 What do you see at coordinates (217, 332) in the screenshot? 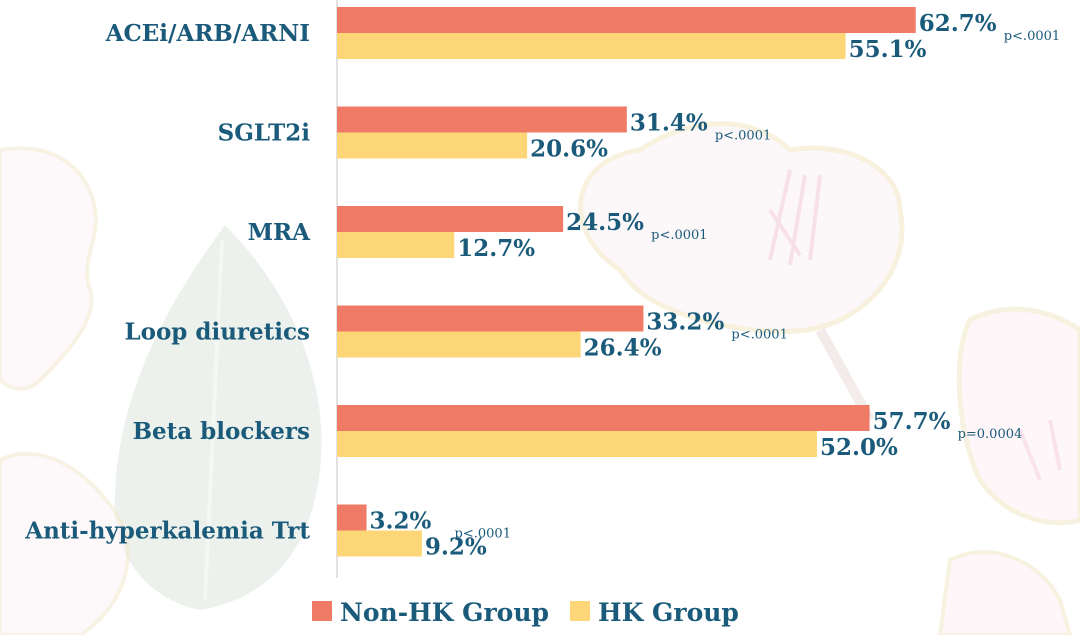
I see `category-label: Loop diuretics` at bounding box center [217, 332].